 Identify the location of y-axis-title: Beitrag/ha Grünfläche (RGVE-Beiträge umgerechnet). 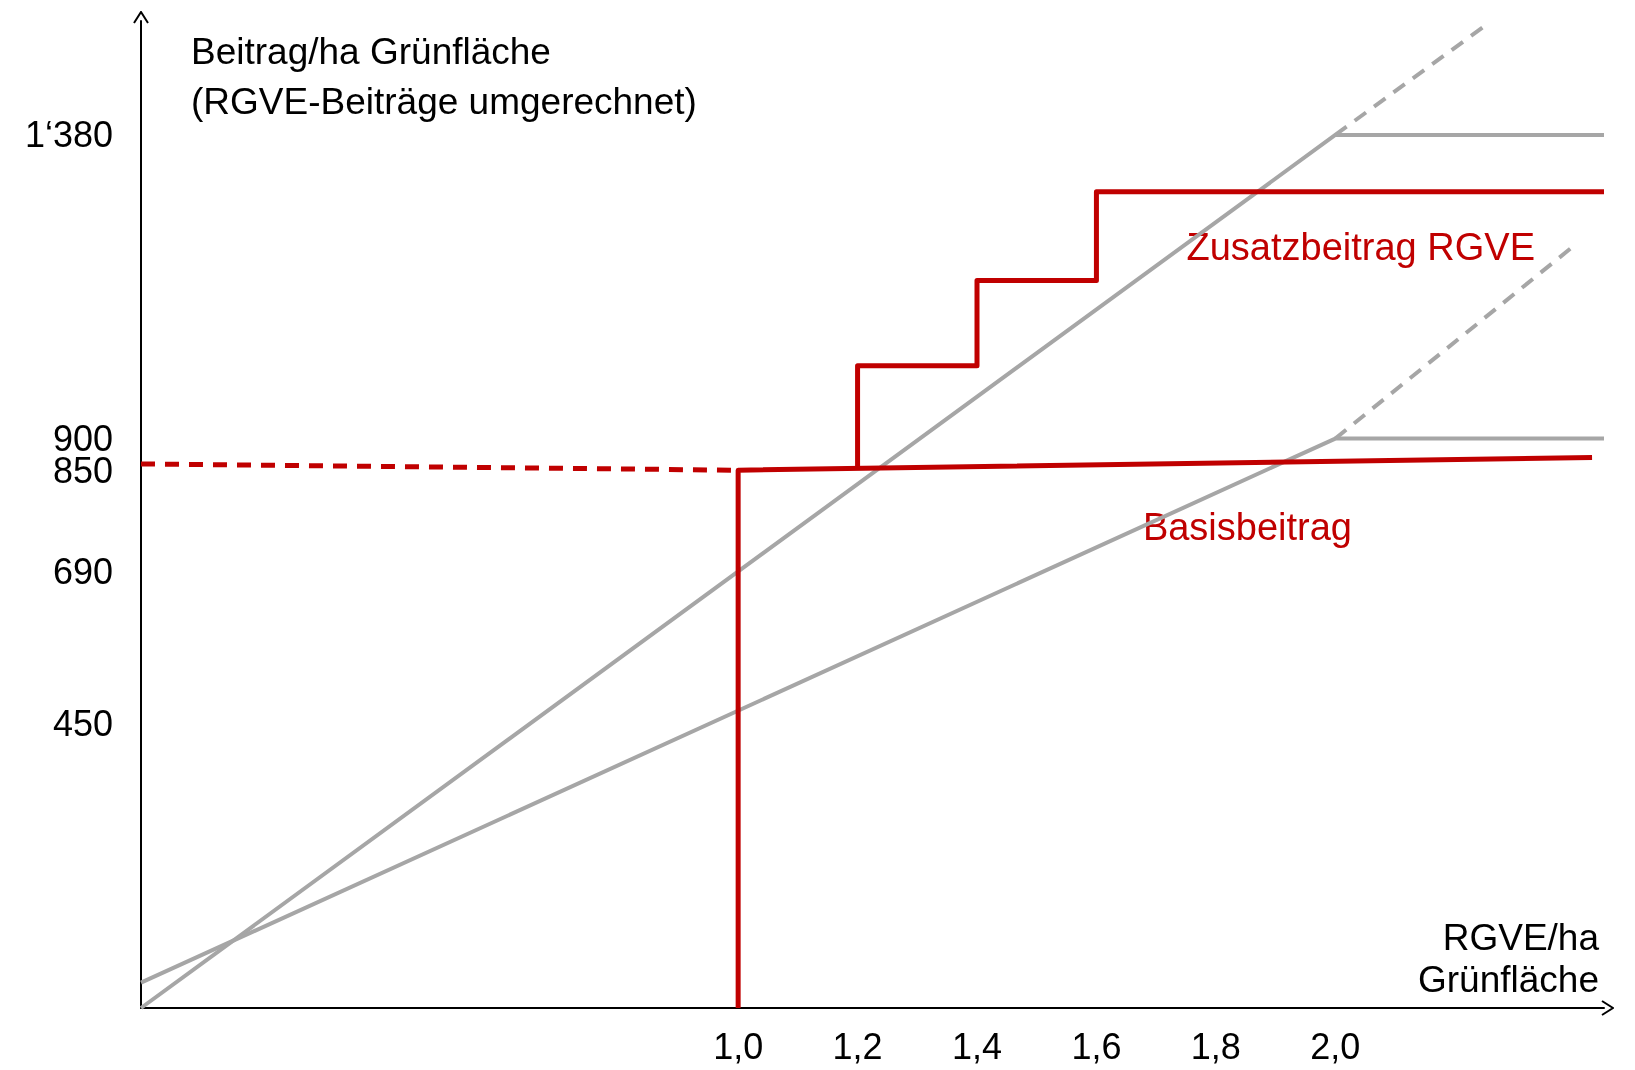
(444, 76).